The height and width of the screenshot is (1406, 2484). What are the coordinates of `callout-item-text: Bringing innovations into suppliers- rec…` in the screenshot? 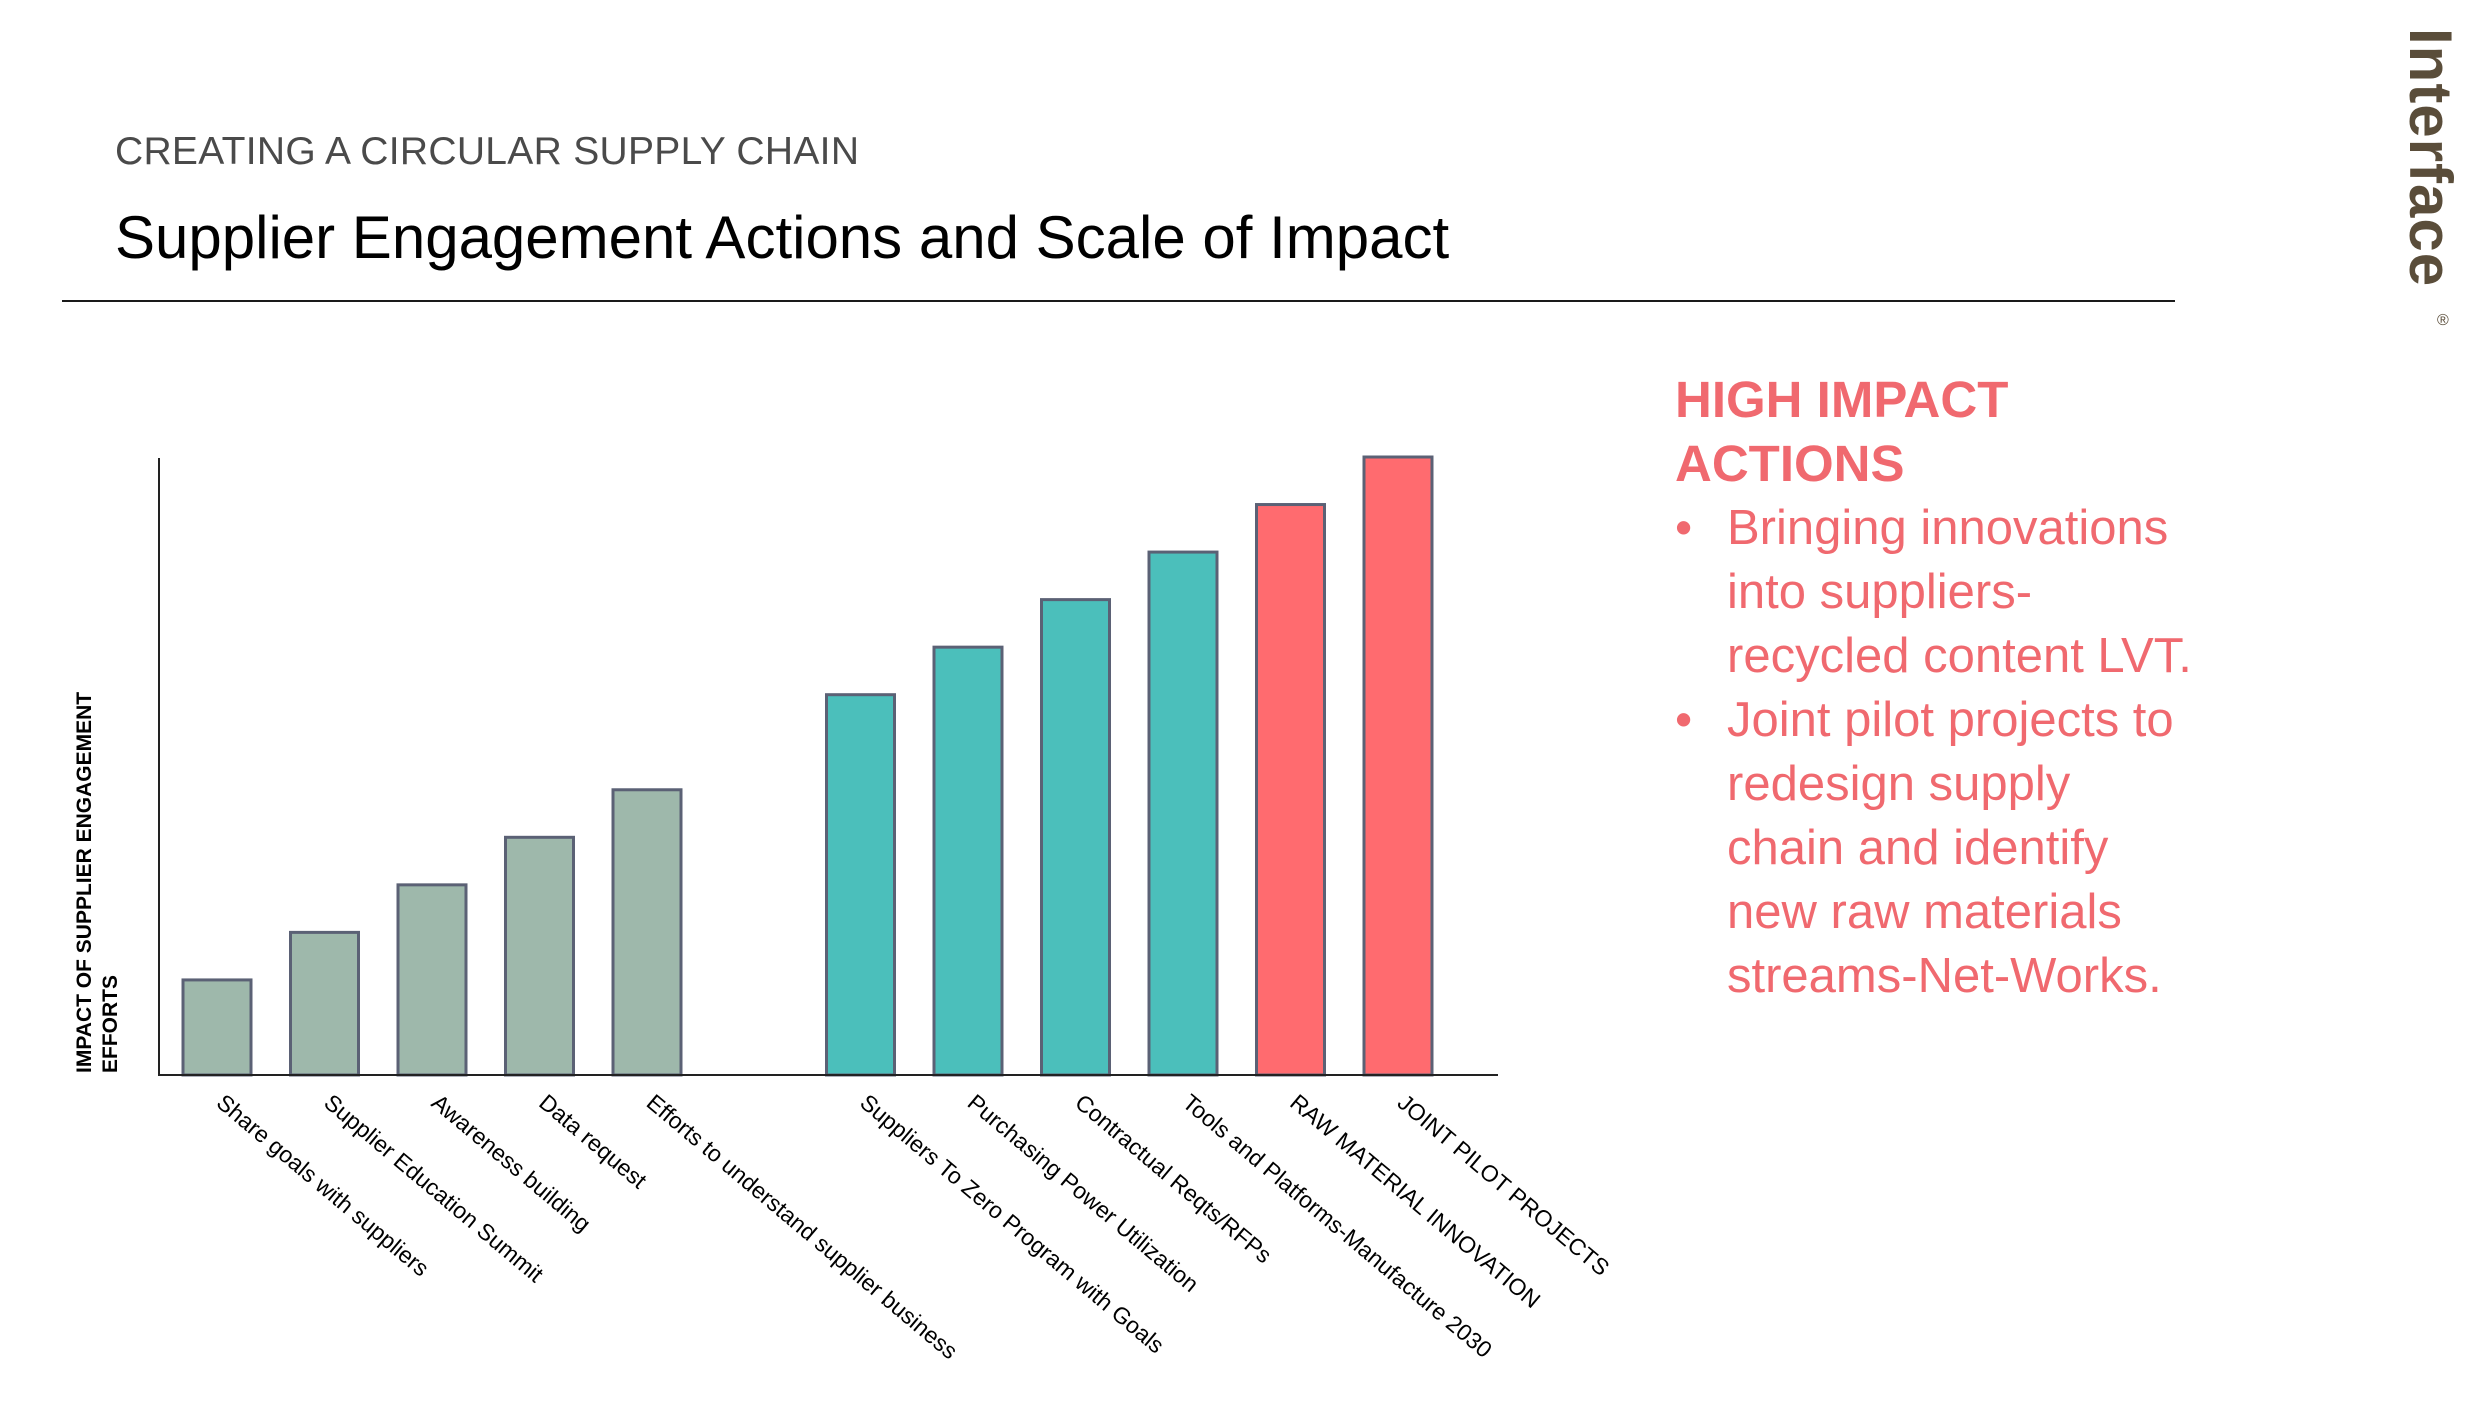 It's located at (1959, 592).